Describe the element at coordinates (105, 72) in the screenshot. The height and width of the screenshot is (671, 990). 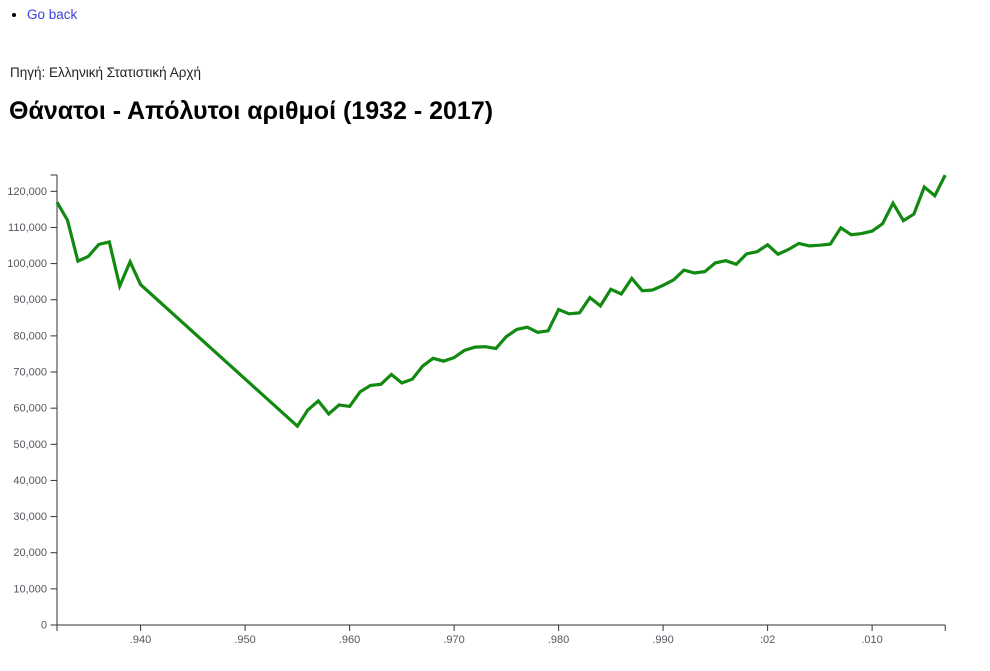
I see `source-text: Πηγή: Ελληνική Στατιστική Αρχή` at that location.